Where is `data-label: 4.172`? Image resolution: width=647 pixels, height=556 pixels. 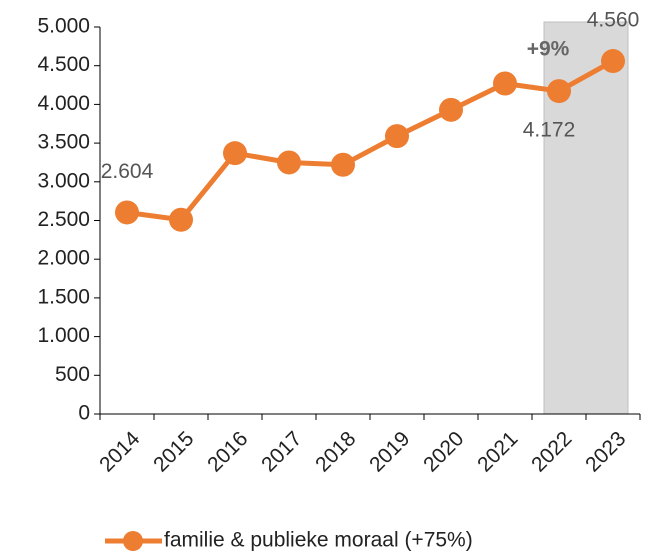
data-label: 4.172 is located at coordinates (549, 130).